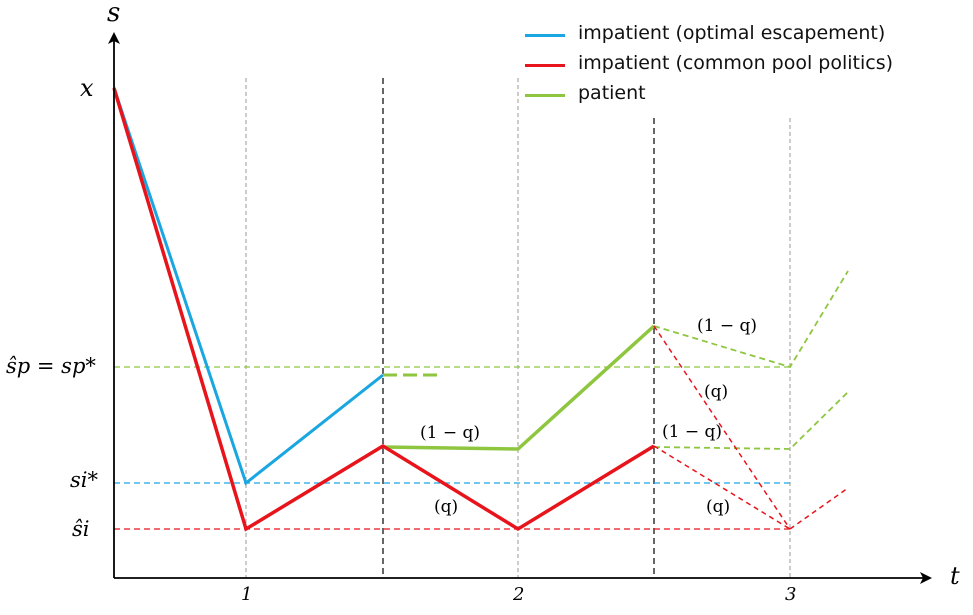 This screenshot has height=615, width=973. Describe the element at coordinates (247, 594) in the screenshot. I see `x-tick-label: 1` at that location.